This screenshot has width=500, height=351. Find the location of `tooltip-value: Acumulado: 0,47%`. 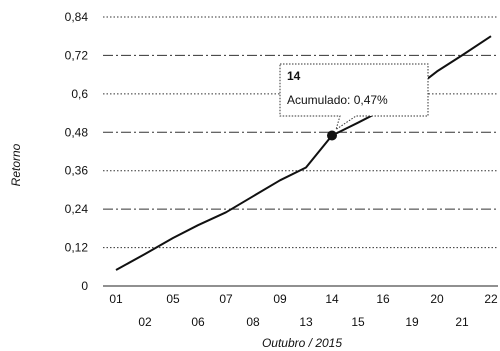

tooltip-value: Acumulado: 0,47% is located at coordinates (337, 100).